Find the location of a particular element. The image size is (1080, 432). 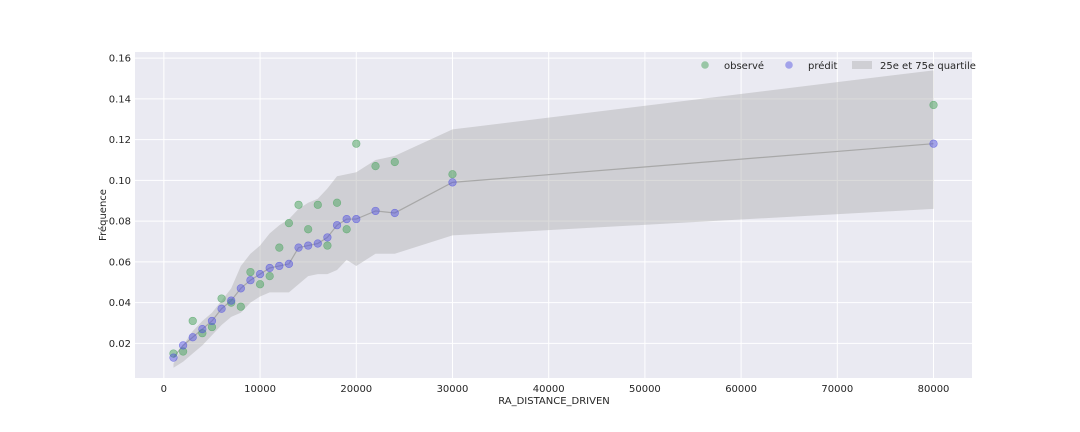

x-tick-label-6: 60000 is located at coordinates (741, 389).